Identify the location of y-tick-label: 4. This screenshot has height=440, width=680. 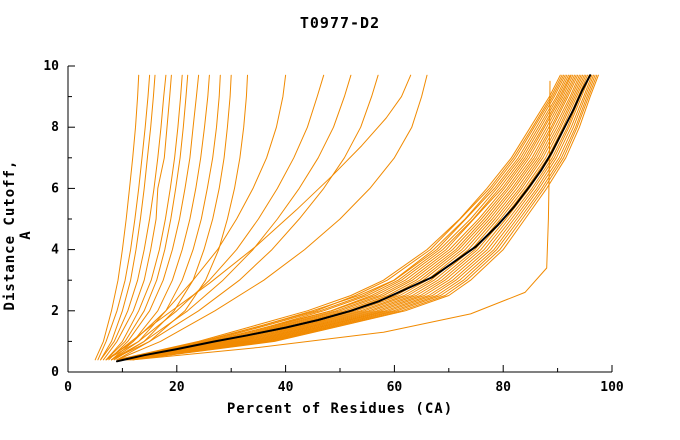
(55, 250).